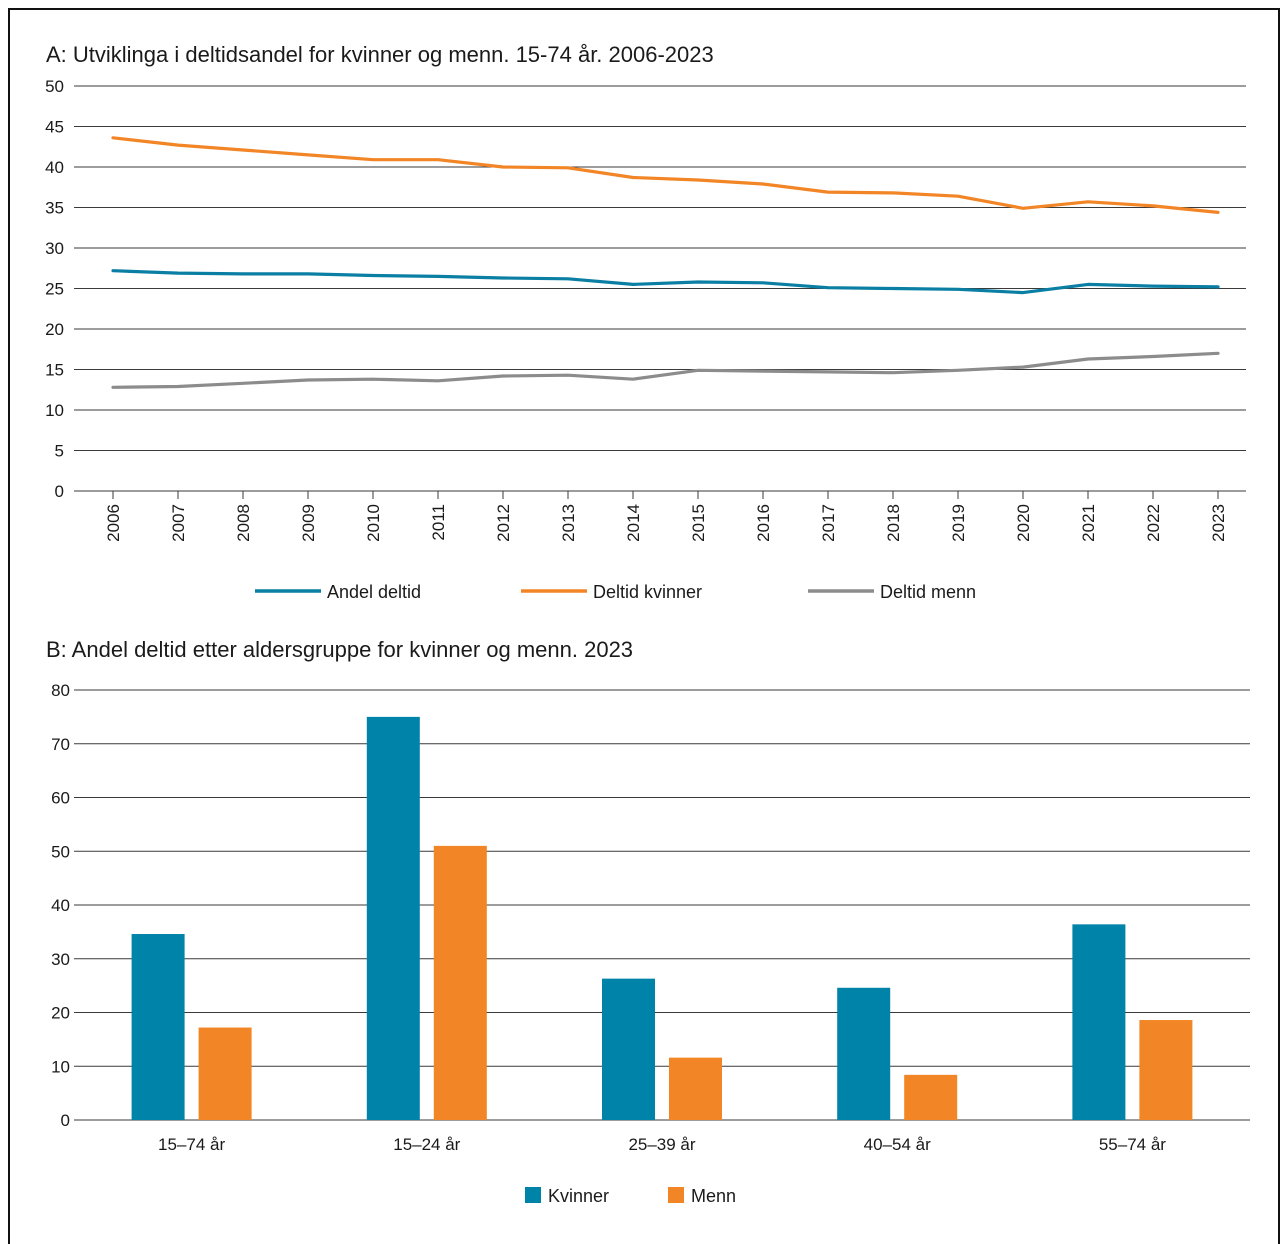  I want to click on chart-a-y-ticks: 0 5 10 15 20 25 30 35 40 45 50, so click(54, 289).